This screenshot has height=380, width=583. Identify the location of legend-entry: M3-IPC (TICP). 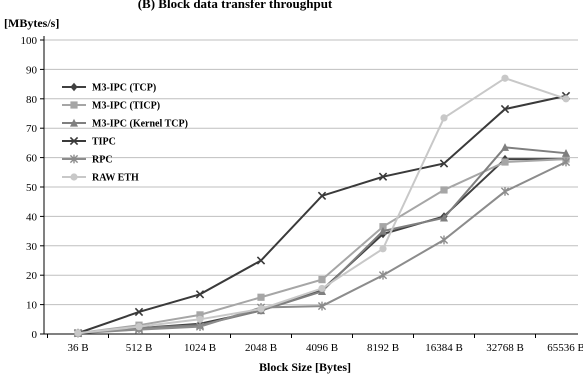
(111, 106).